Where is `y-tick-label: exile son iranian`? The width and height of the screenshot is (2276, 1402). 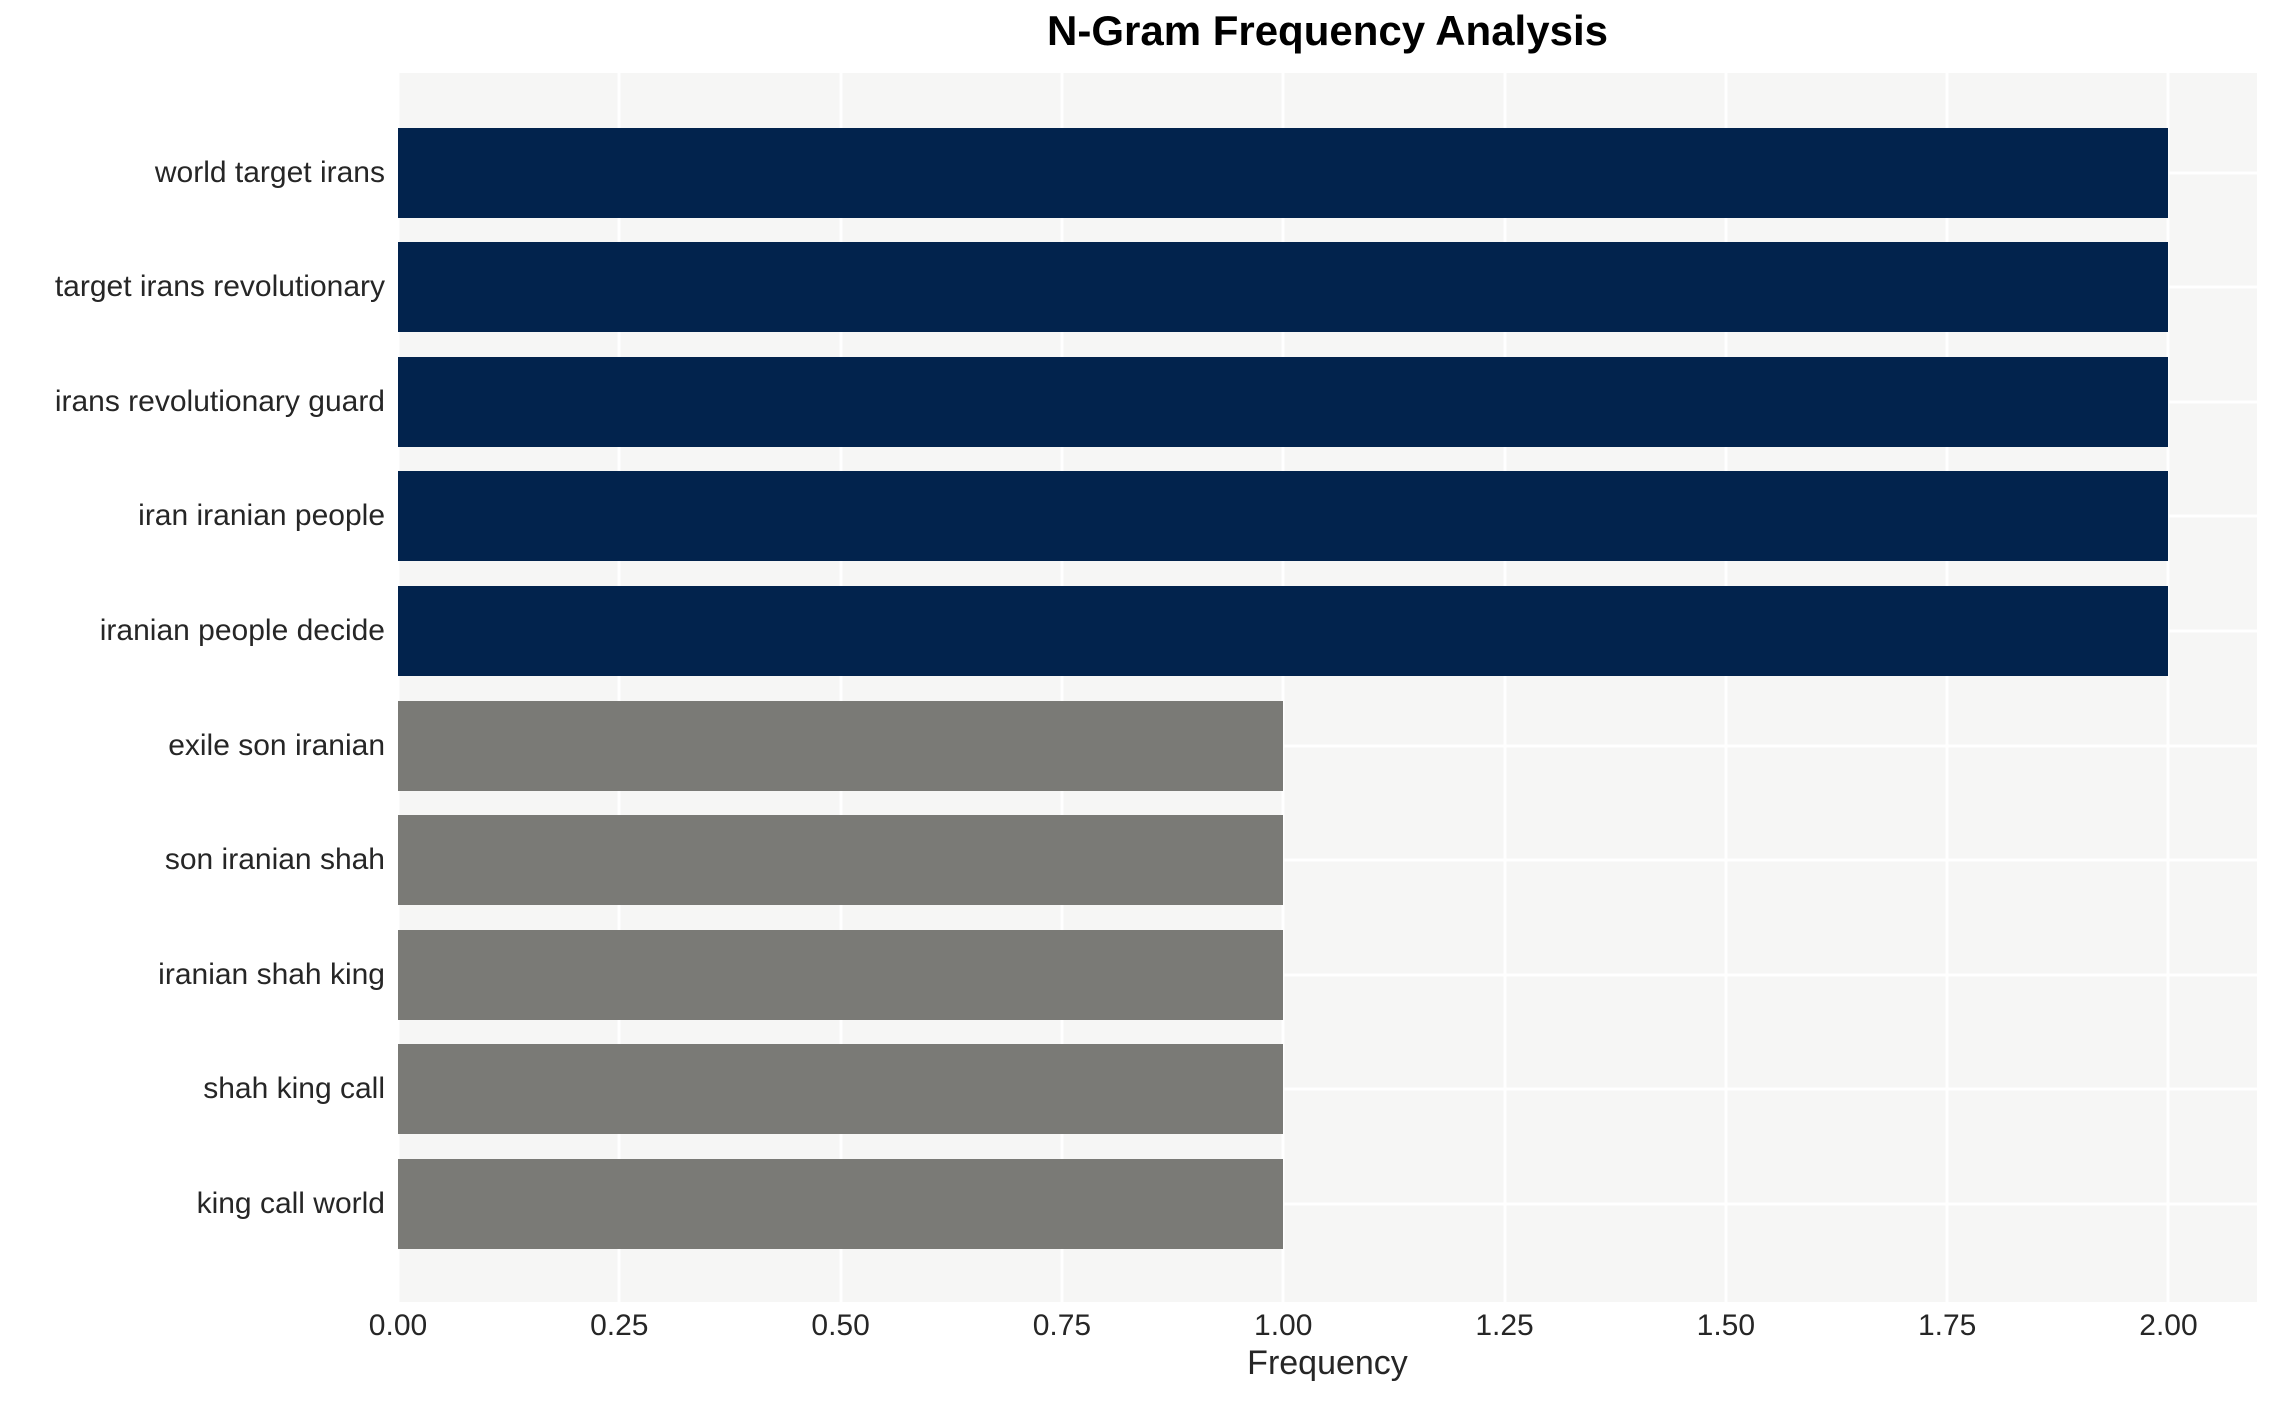
y-tick-label: exile son iranian is located at coordinates (276, 745).